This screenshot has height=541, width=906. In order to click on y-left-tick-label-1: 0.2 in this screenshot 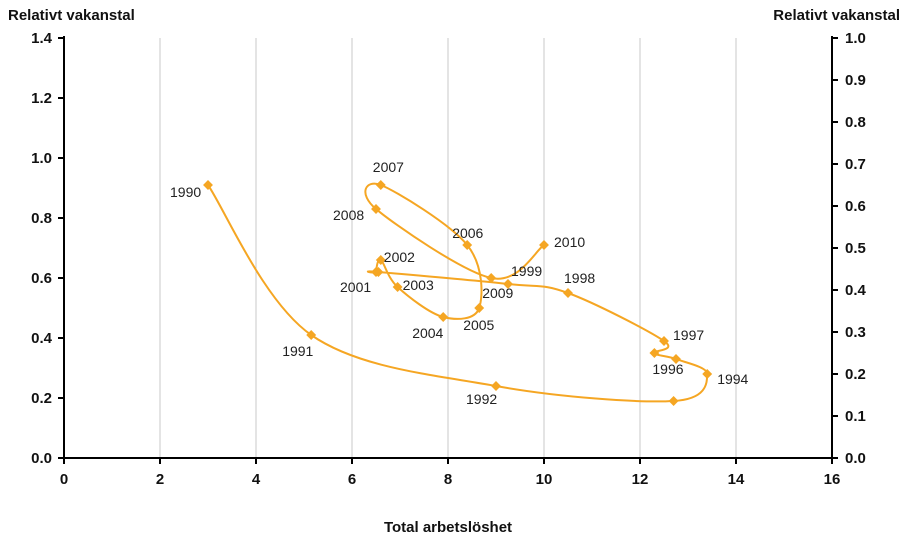, I will do `click(41, 398)`.